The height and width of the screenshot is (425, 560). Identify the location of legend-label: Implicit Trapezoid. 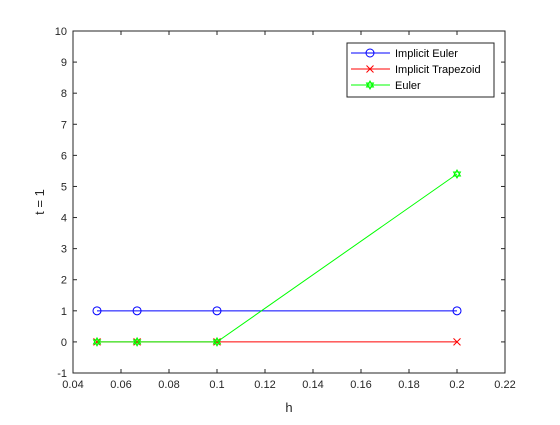
(438, 70).